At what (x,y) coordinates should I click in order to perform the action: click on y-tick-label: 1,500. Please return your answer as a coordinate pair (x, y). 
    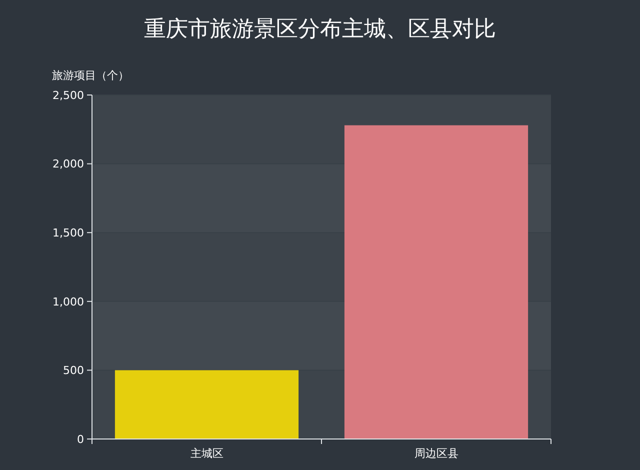
    Looking at the image, I should click on (68, 233).